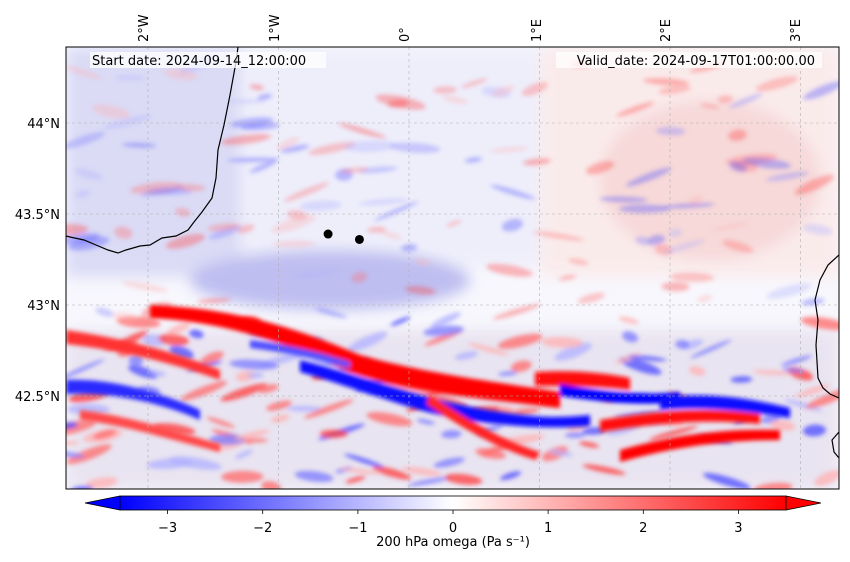 Image resolution: width=850 pixels, height=562 pixels. What do you see at coordinates (37, 397) in the screenshot?
I see `lat-tick-label: 42.5°N` at bounding box center [37, 397].